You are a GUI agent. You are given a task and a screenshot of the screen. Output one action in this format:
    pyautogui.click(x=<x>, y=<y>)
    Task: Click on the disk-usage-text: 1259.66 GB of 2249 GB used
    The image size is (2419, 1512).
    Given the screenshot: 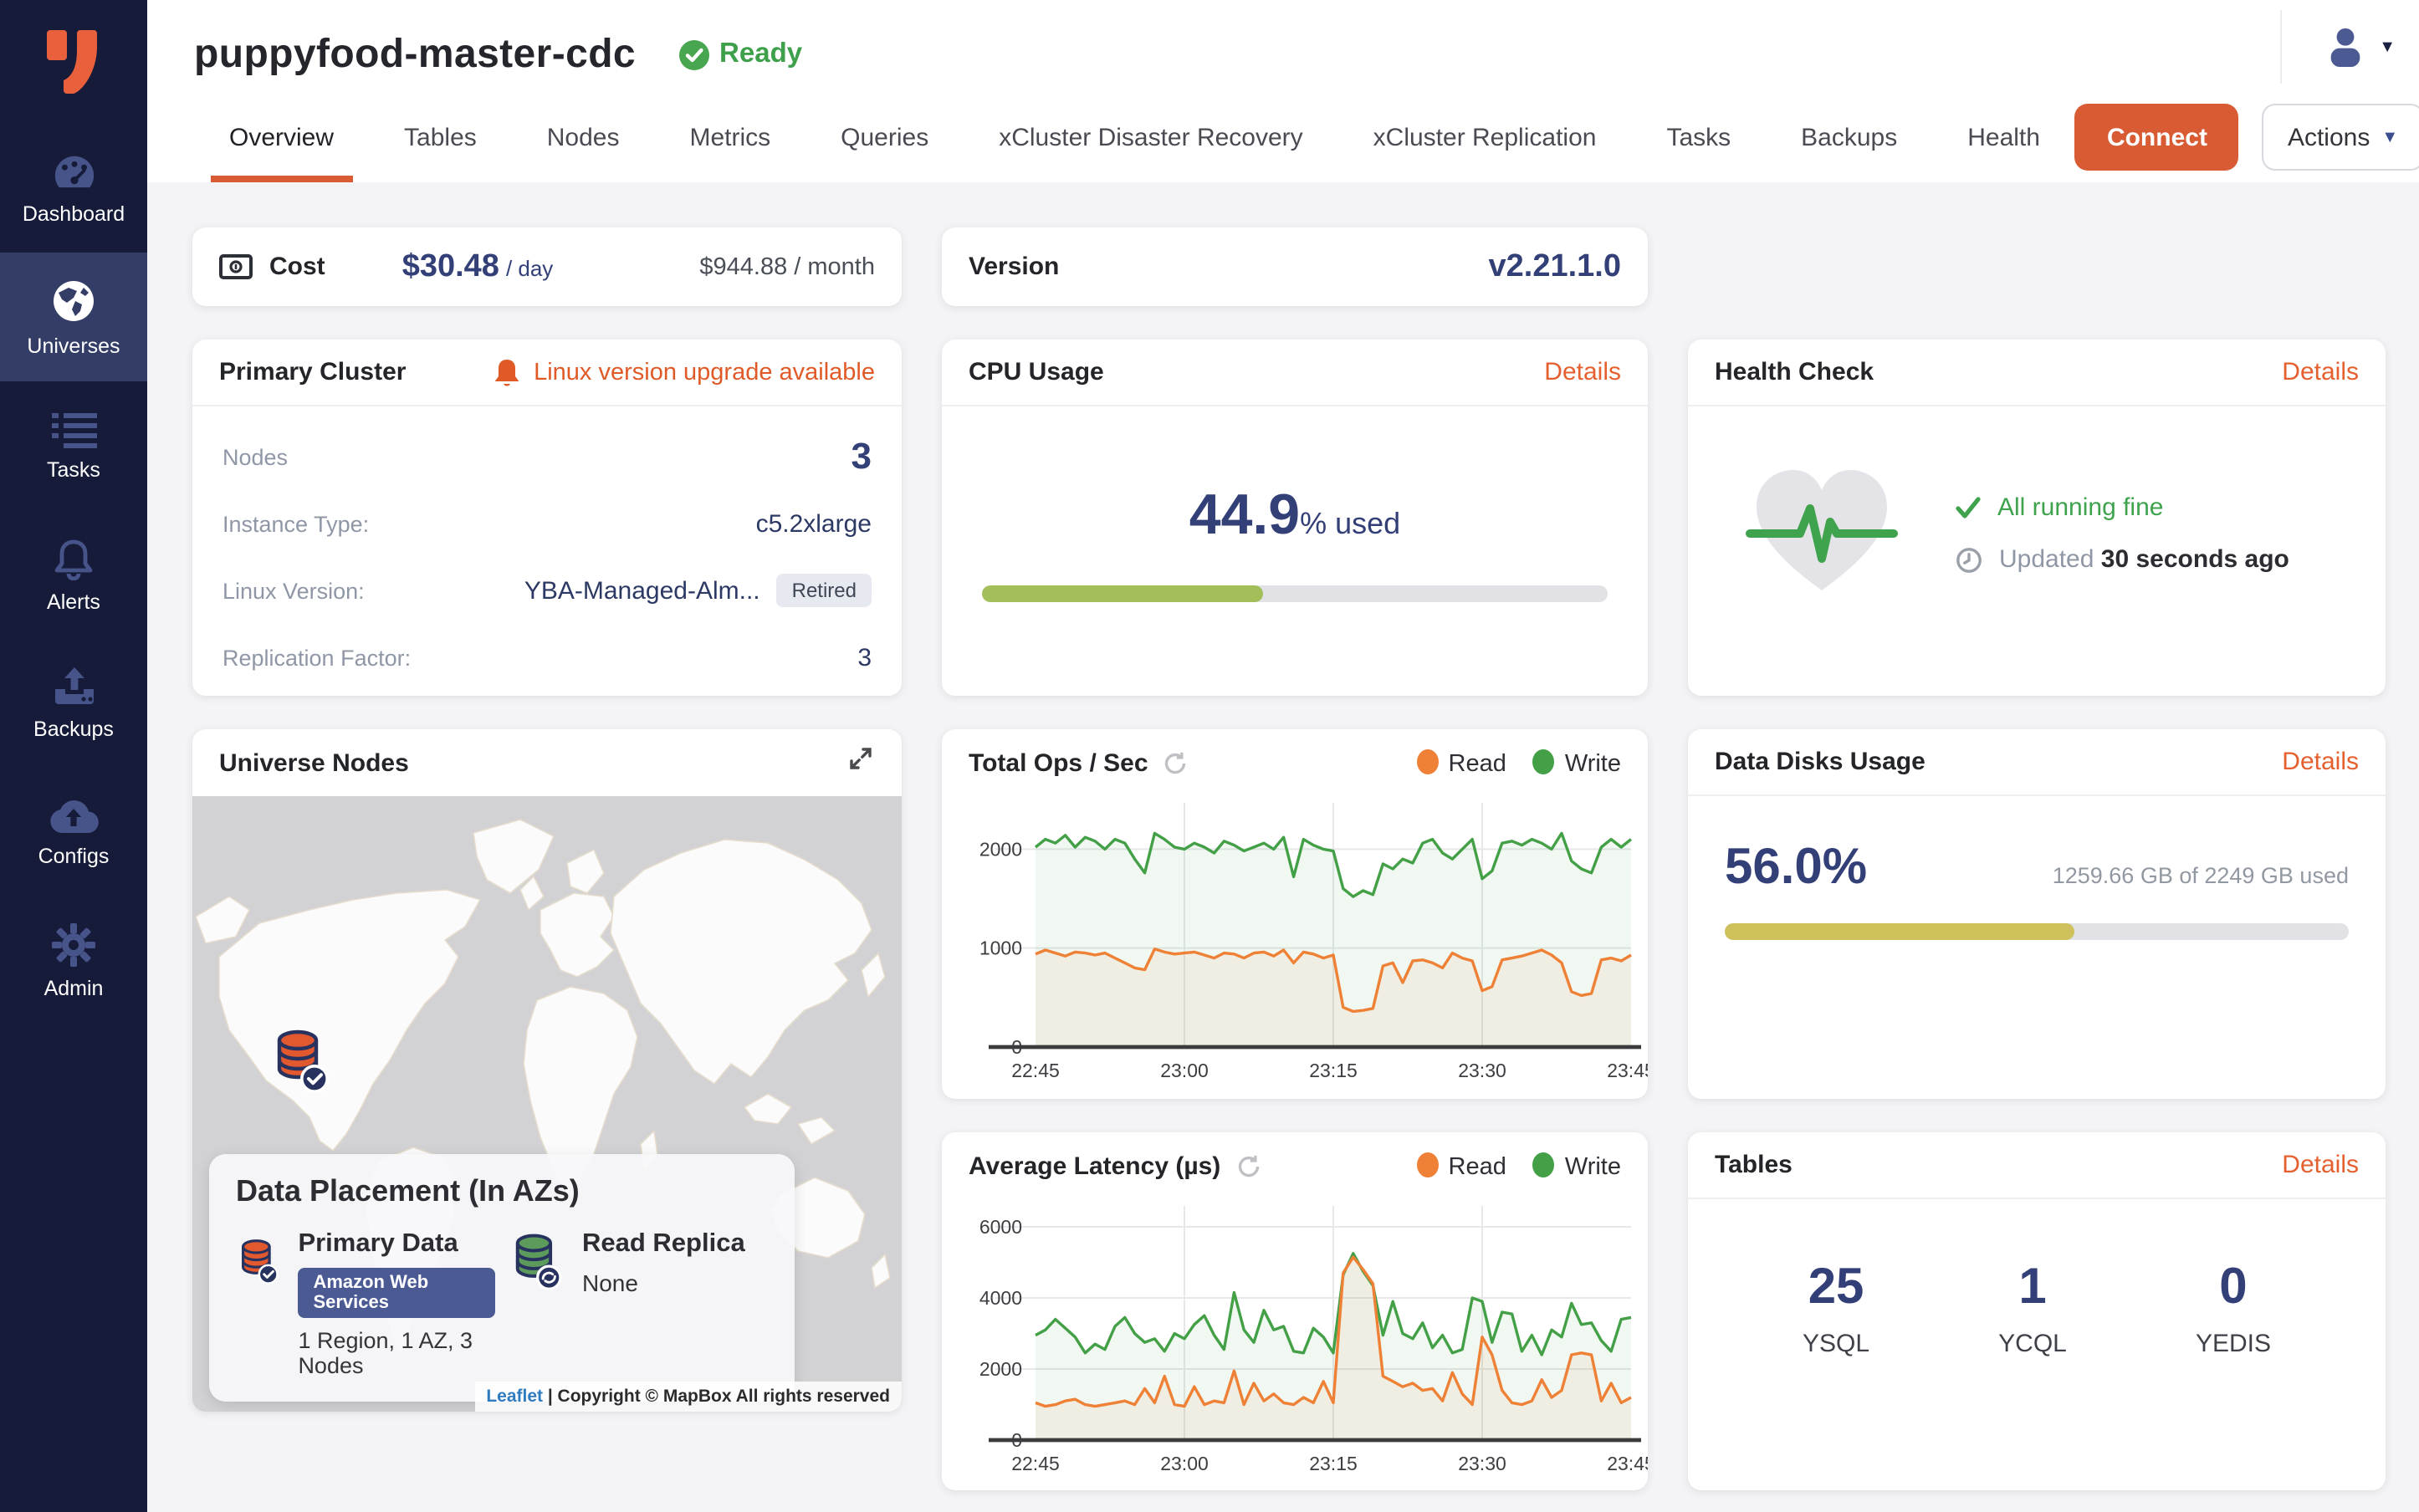 What is the action you would take?
    pyautogui.click(x=2200, y=875)
    